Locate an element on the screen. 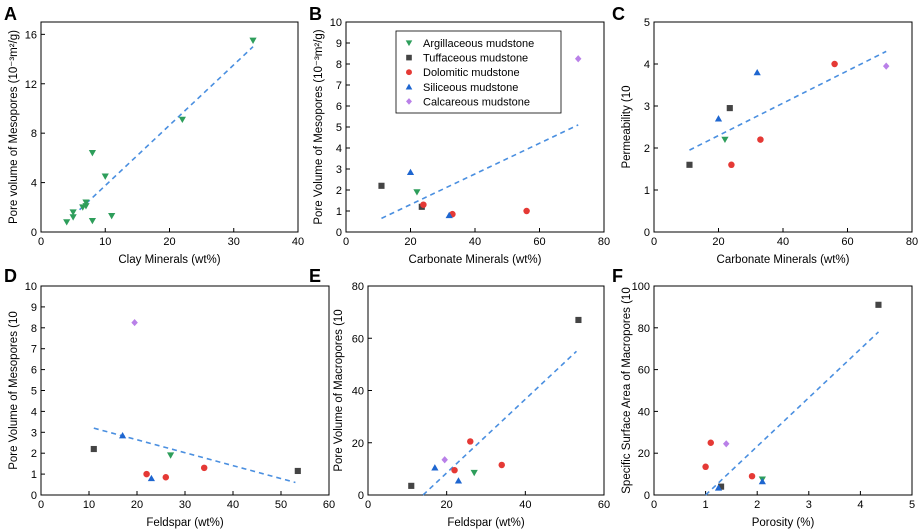  y-tick-label: 6 is located at coordinates (339, 107).